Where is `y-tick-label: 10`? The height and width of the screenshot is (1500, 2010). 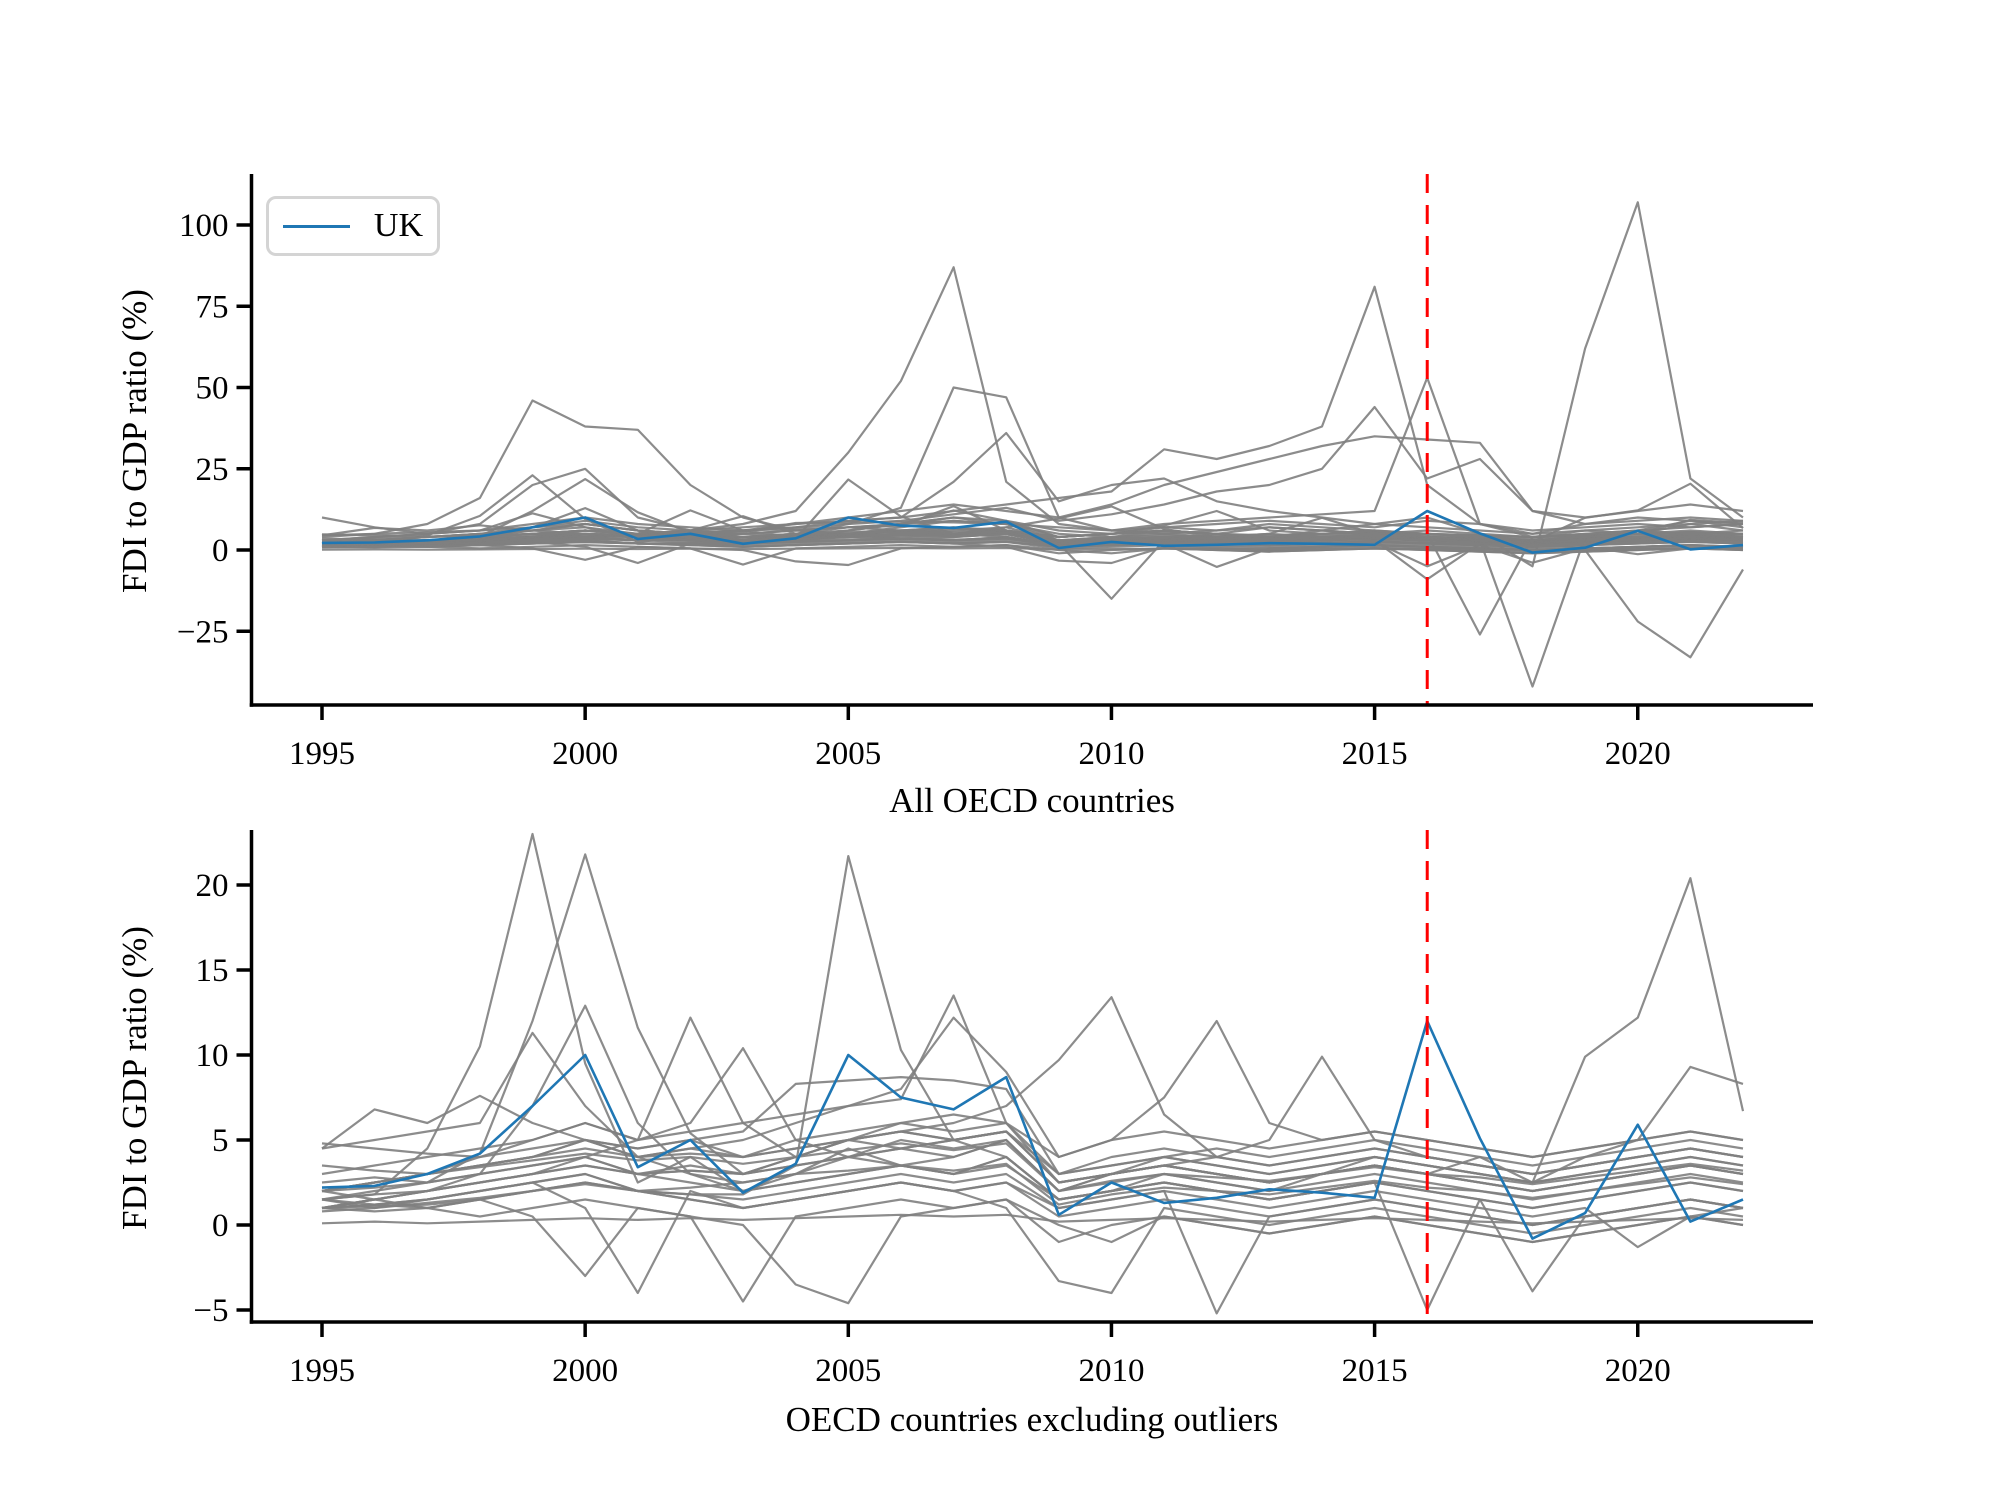 y-tick-label: 10 is located at coordinates (212, 1056).